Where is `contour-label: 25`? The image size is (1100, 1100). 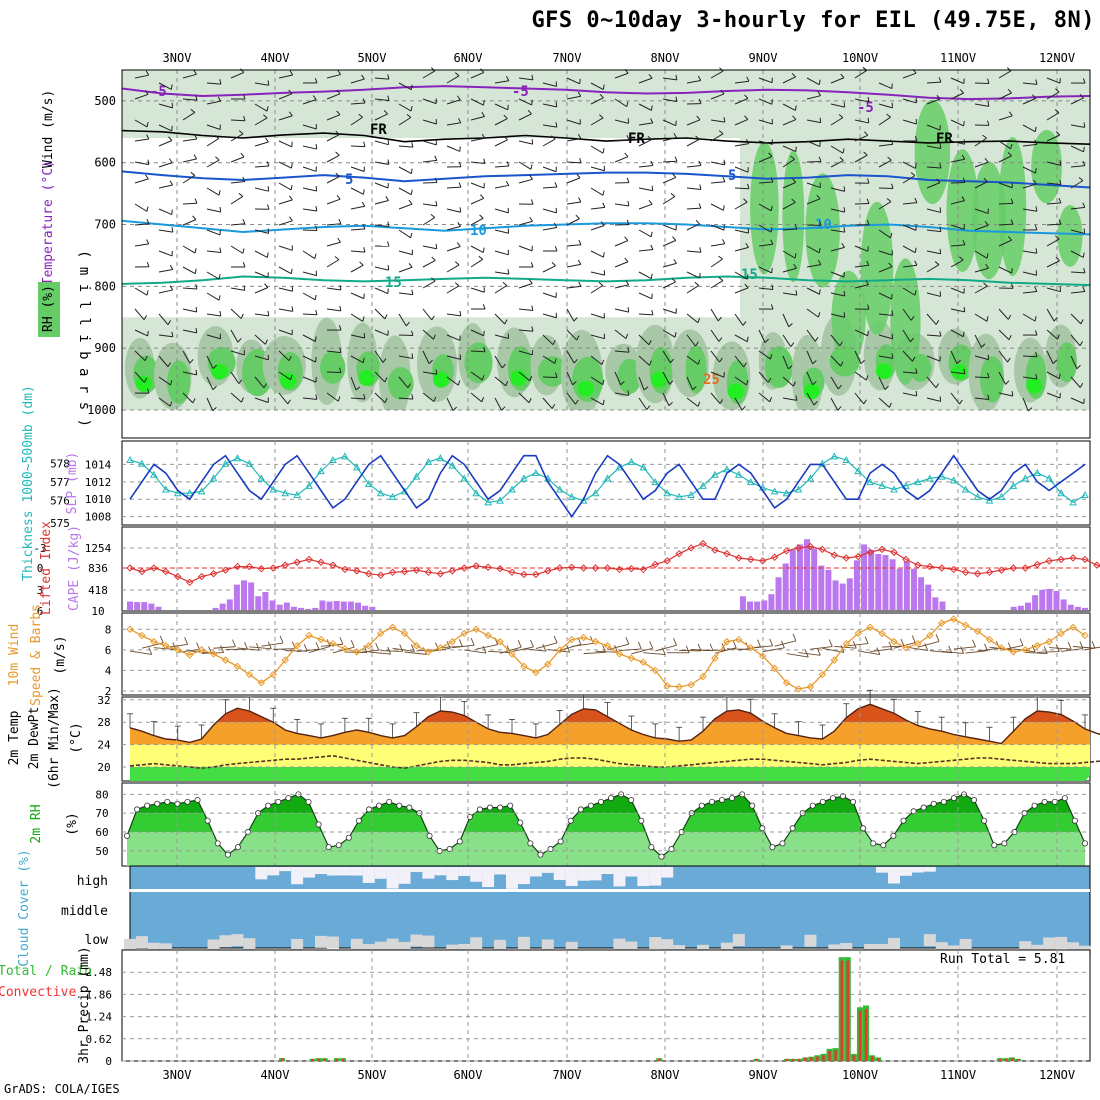
contour-label: 25 is located at coordinates (711, 380).